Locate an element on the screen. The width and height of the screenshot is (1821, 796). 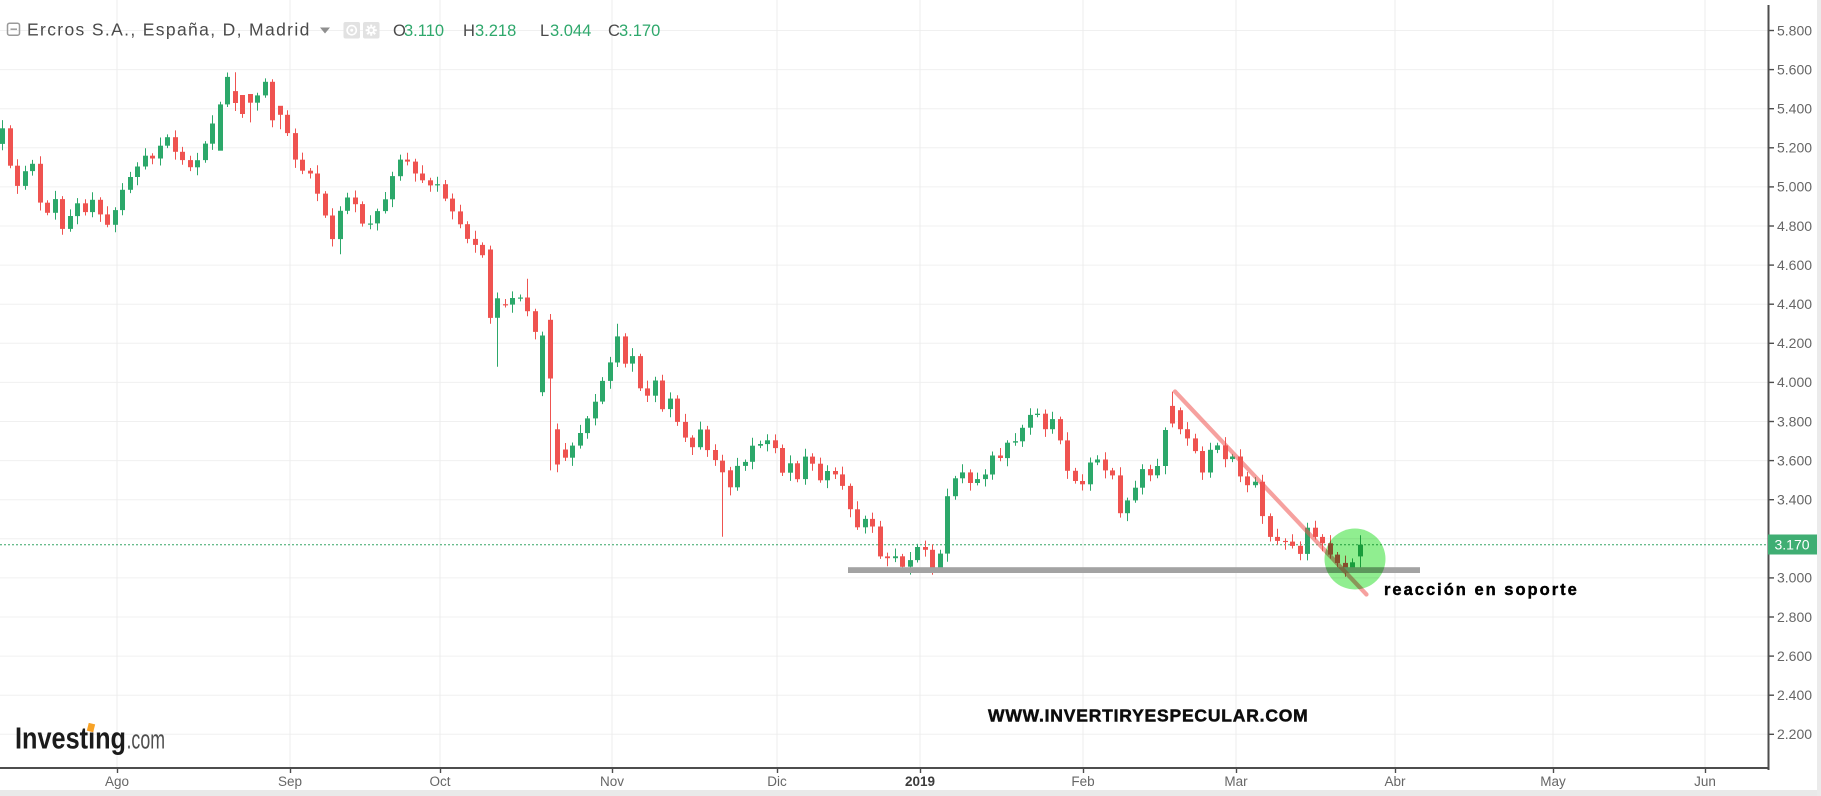
svg-text: 3.110 is located at coordinates (424, 31).